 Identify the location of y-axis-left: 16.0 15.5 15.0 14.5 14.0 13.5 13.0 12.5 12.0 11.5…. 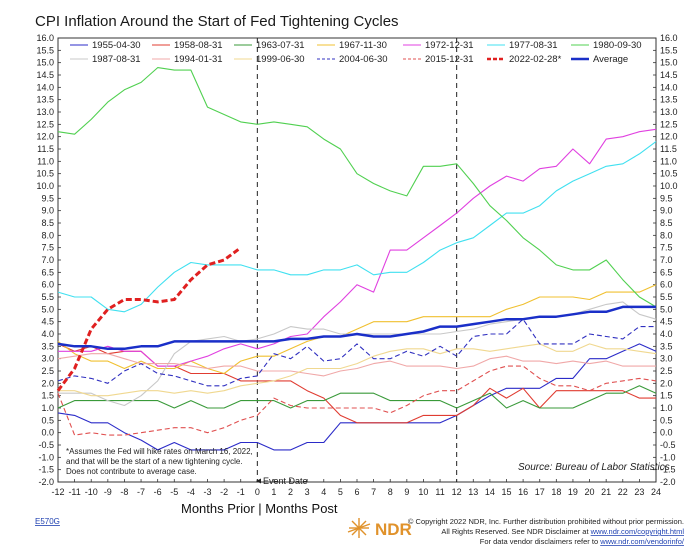
(48, 260).